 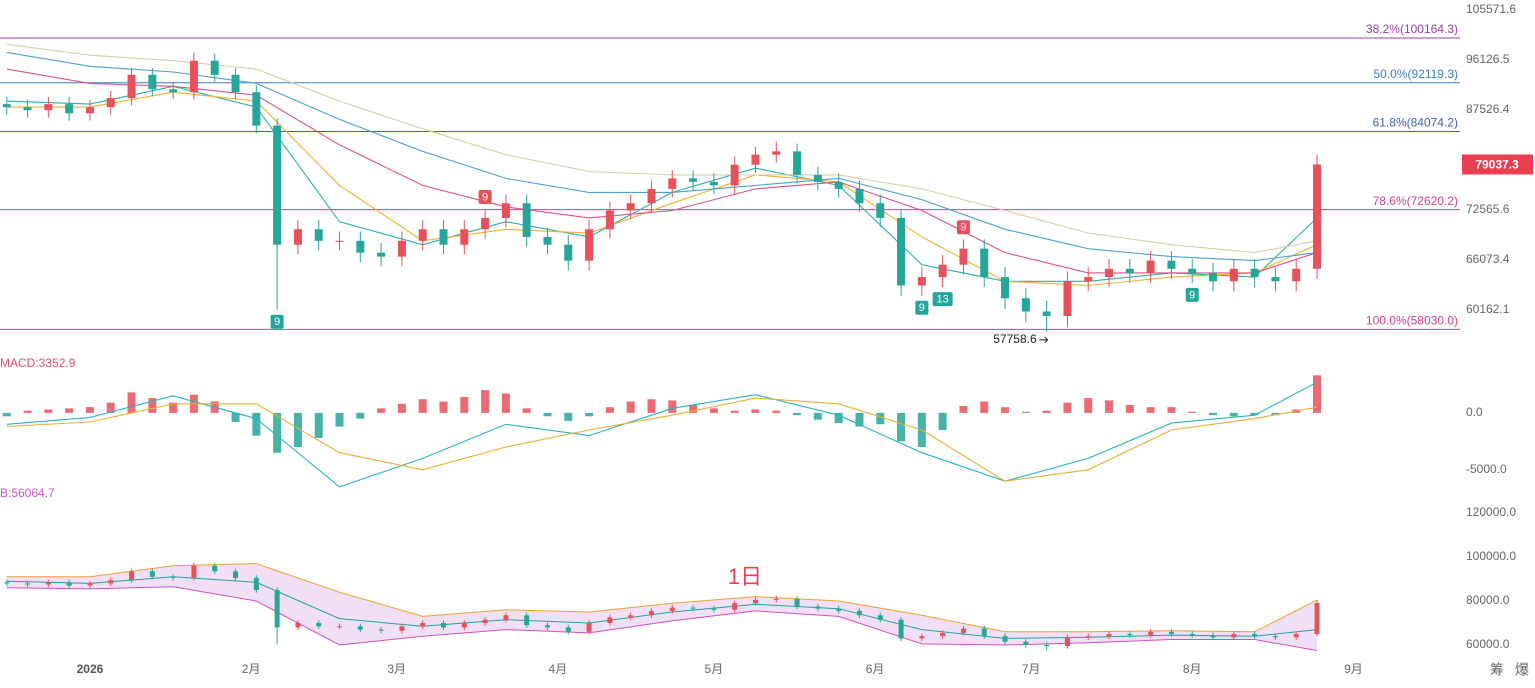 I want to click on band-line, so click(x=662, y=598).